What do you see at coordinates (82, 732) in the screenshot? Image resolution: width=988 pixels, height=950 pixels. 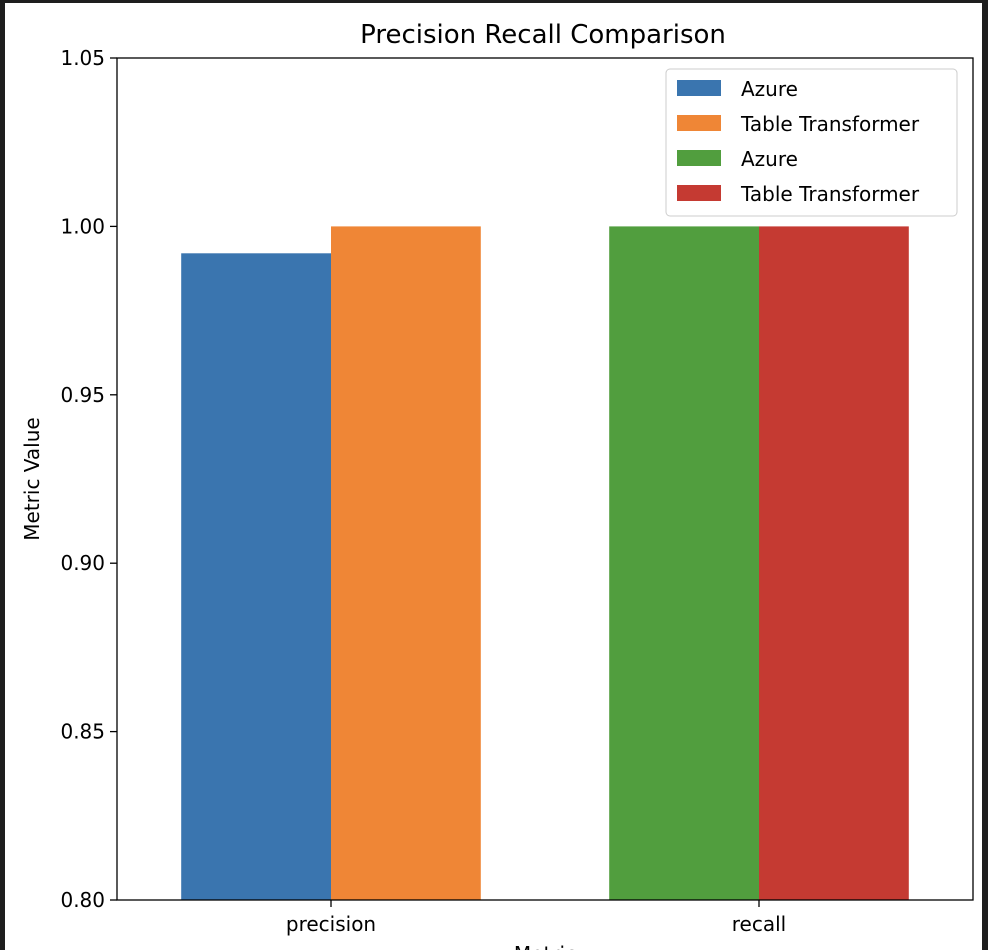 I see `y-tick-label: 0.85` at bounding box center [82, 732].